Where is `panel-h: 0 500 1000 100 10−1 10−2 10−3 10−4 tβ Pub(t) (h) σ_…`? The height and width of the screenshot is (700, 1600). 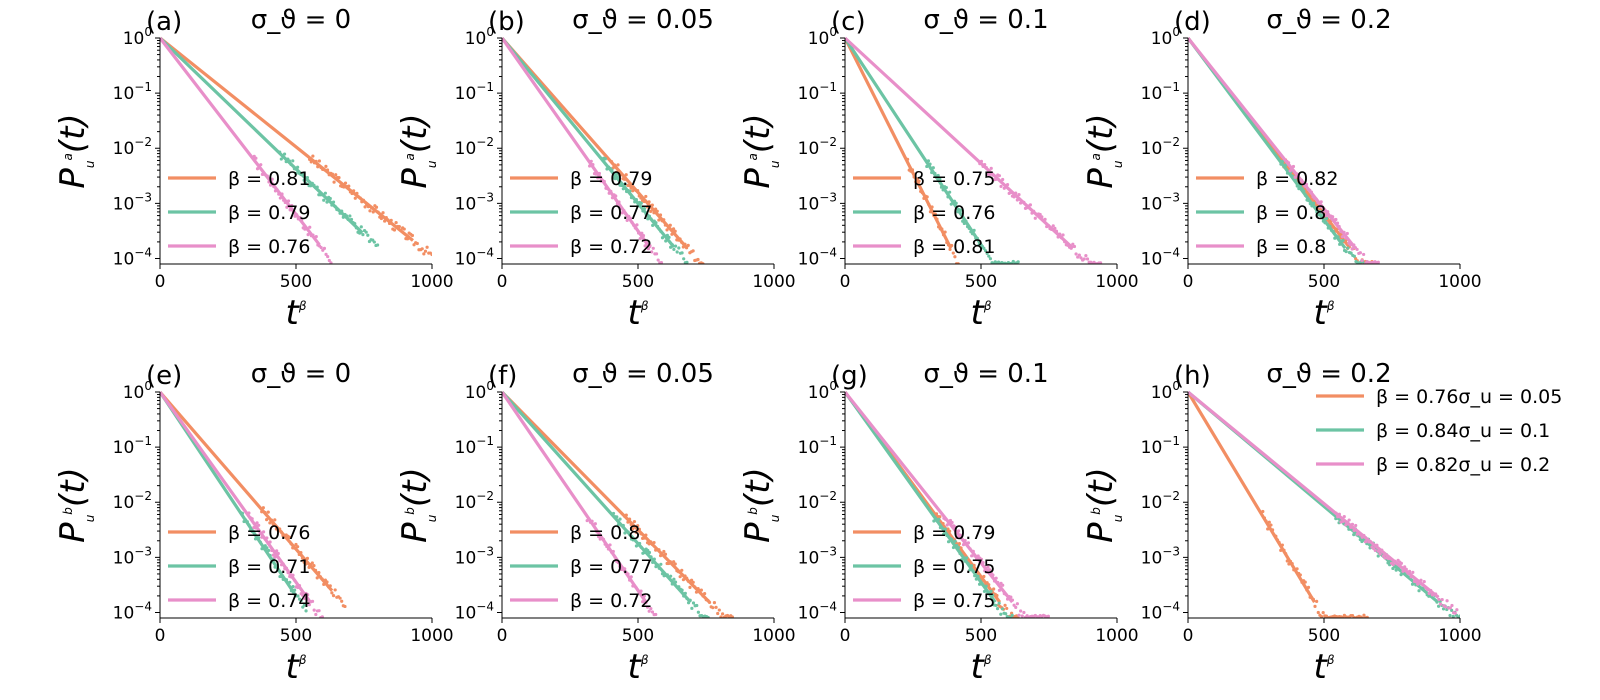 panel-h: 0 500 1000 100 10−1 10−2 10−3 10−4 tβ Pub(t) (h) σ_… is located at coordinates (1321, 523).